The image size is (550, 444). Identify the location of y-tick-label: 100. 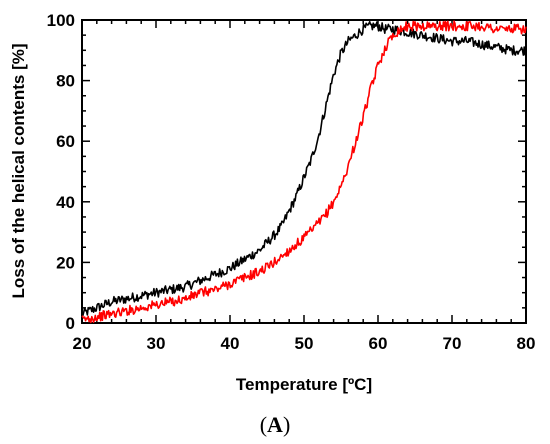
(61, 20).